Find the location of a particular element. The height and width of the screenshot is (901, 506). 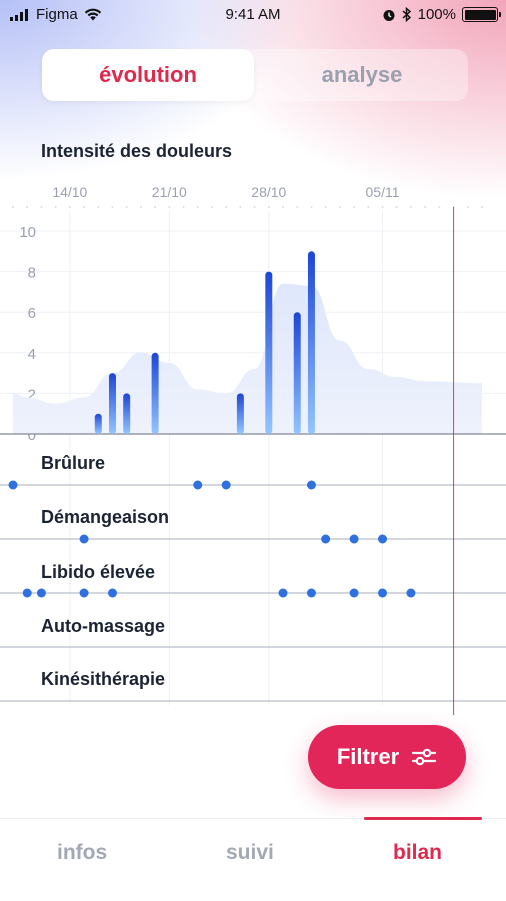

alarm-icon is located at coordinates (389, 15).